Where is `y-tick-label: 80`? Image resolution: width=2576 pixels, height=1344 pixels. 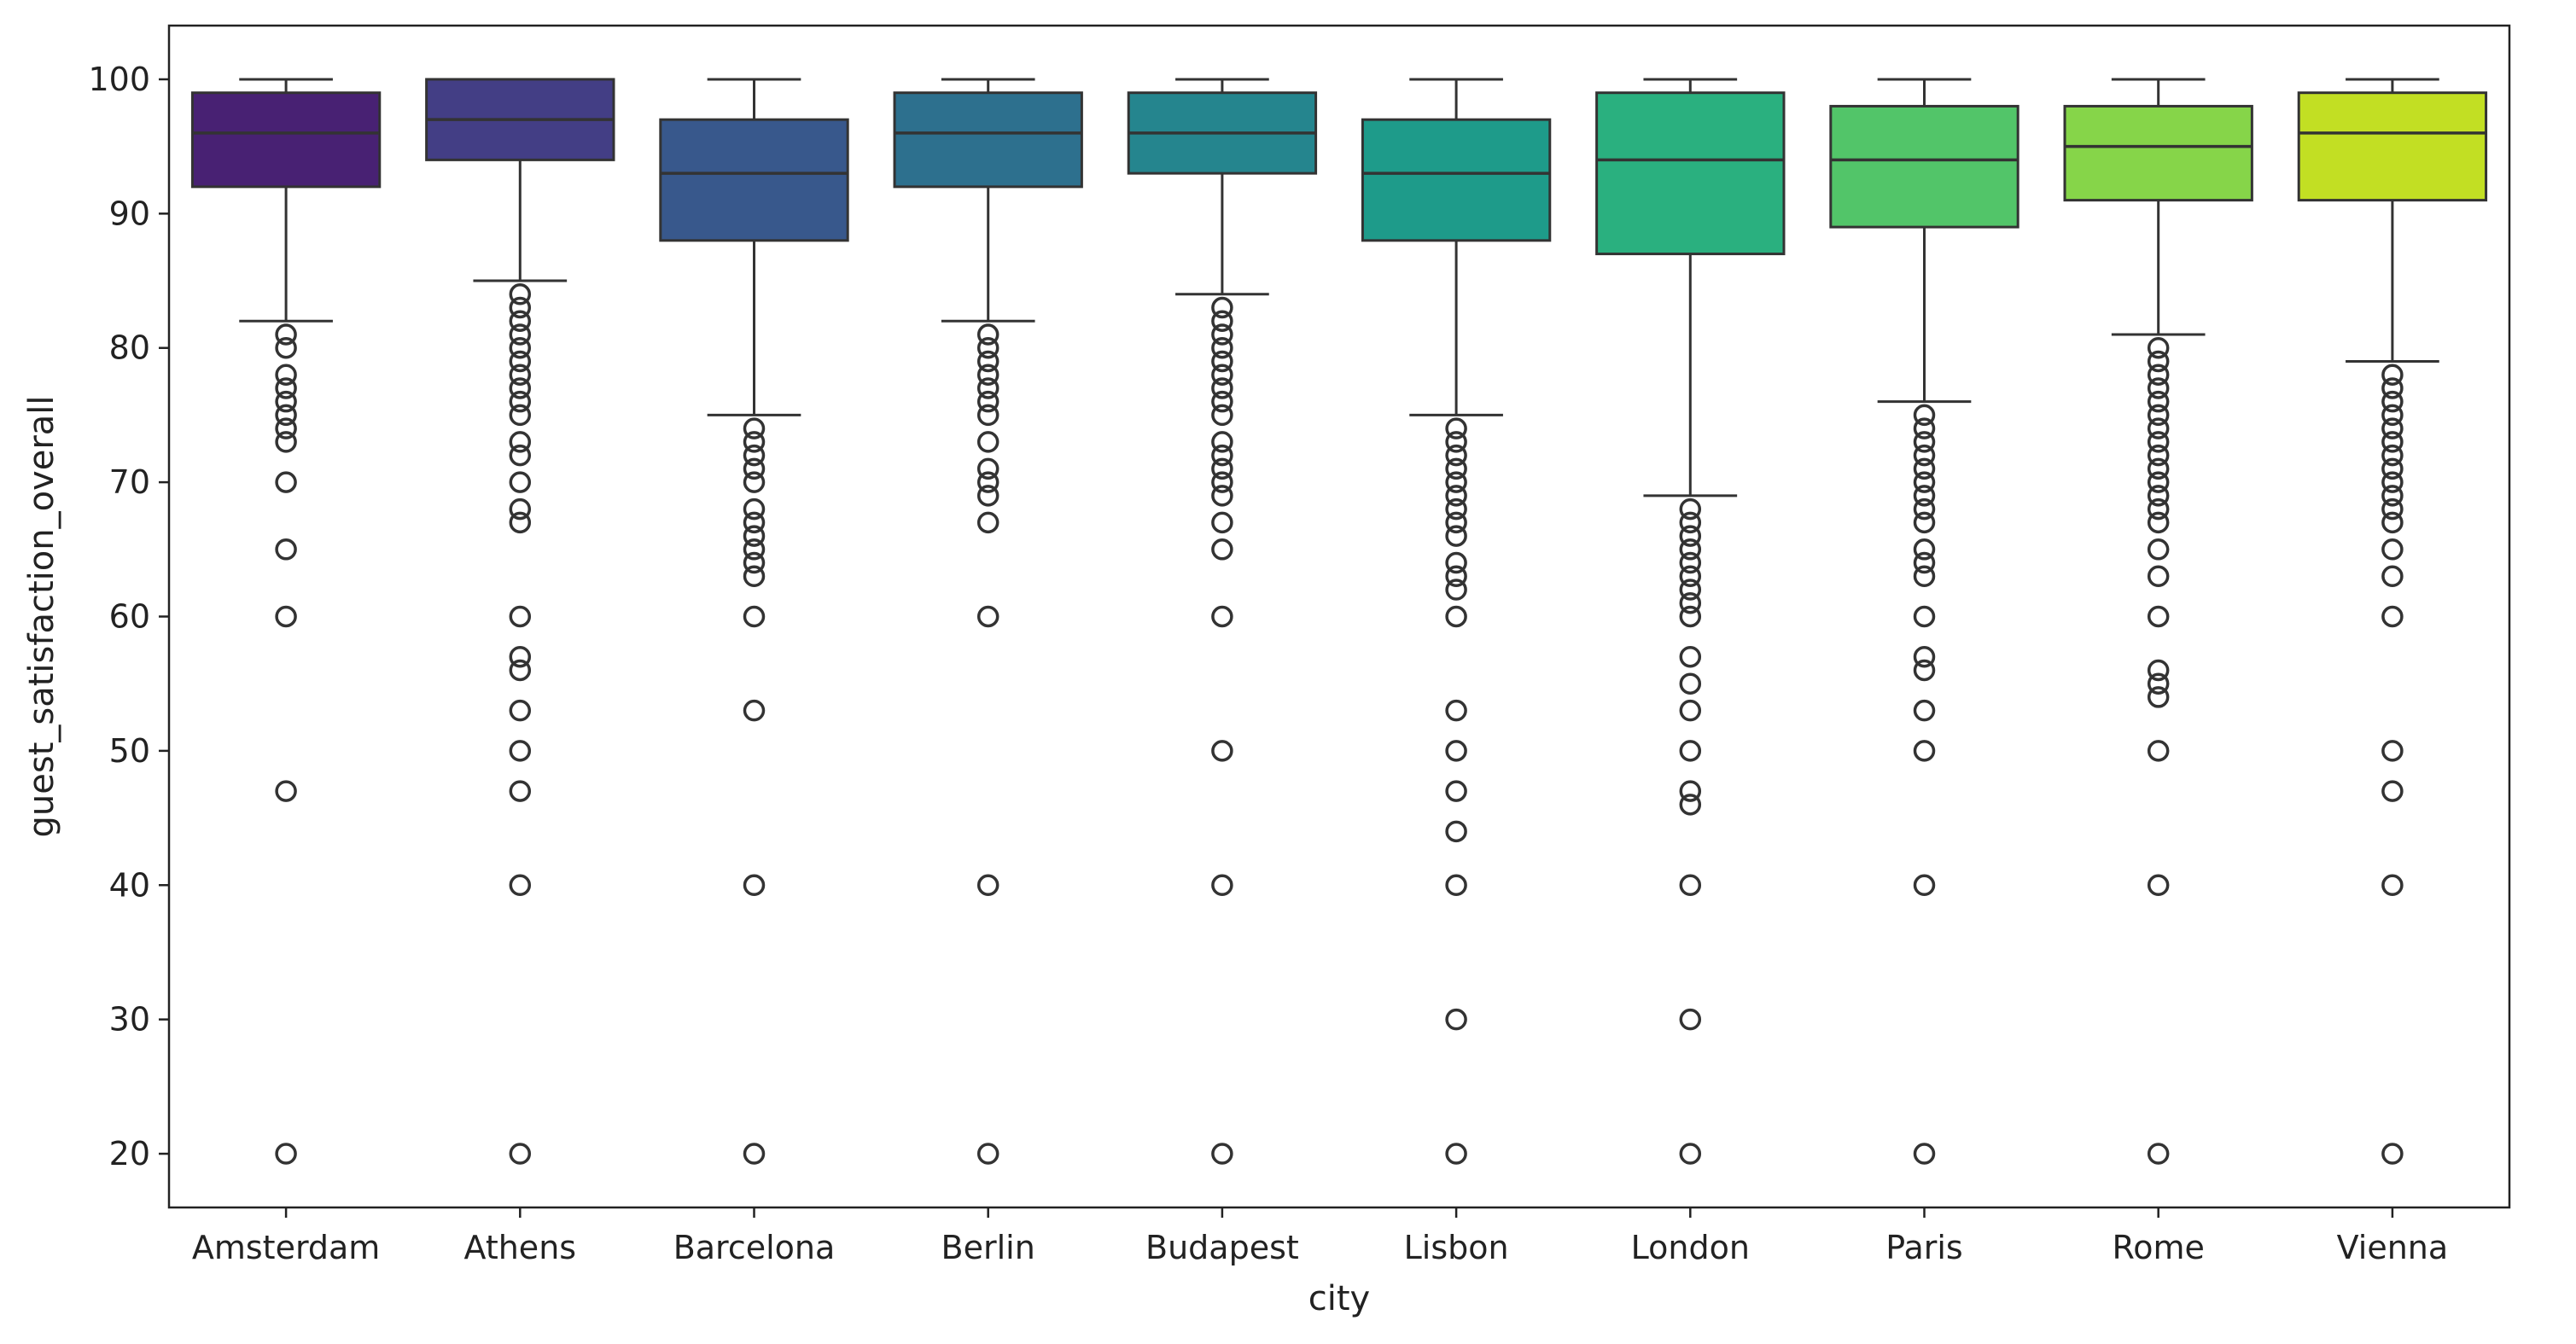 y-tick-label: 80 is located at coordinates (129, 348).